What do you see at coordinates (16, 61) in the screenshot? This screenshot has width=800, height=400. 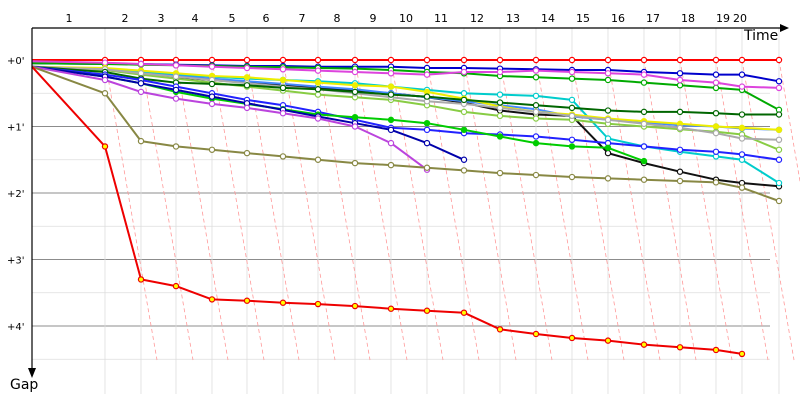 I see `y-tick-label: +0'` at bounding box center [16, 61].